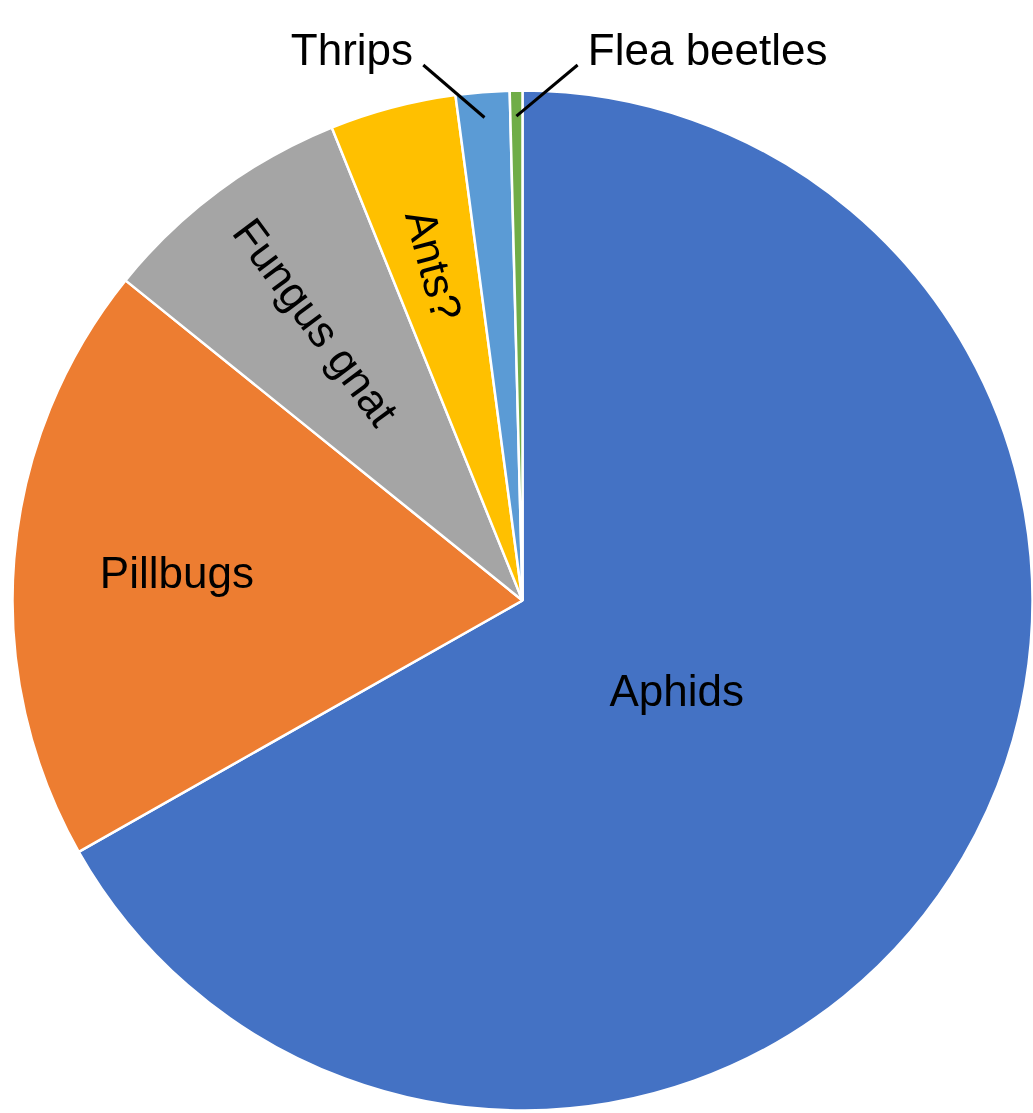  I want to click on slice-label: Pillbugs, so click(176, 572).